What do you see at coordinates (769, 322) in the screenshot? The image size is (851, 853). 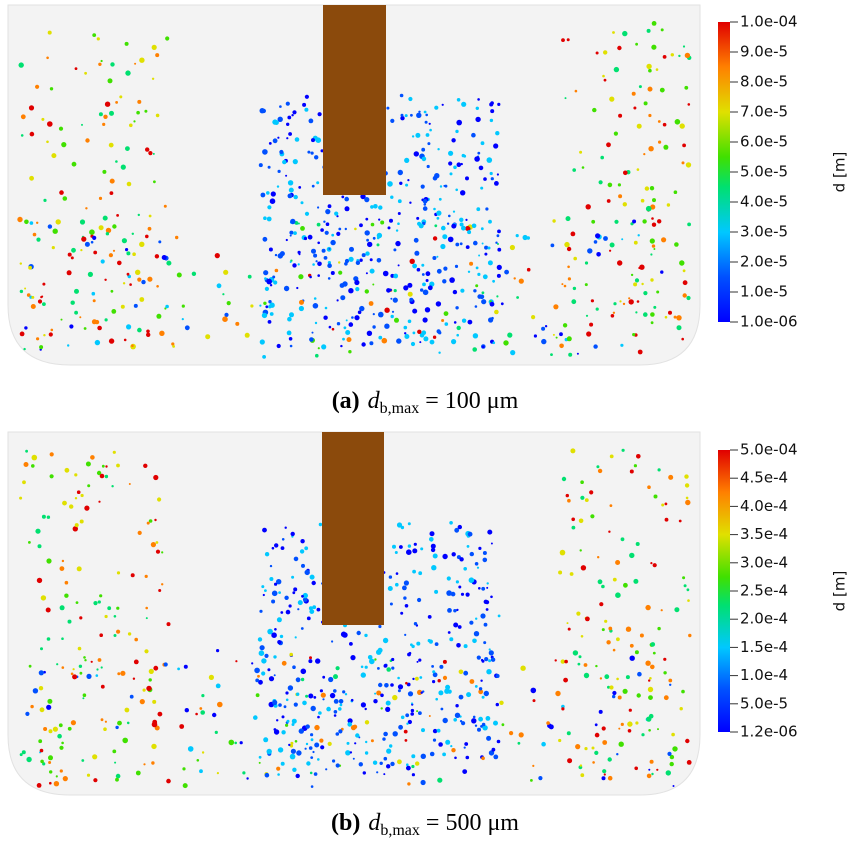 I see `colorbar-tick-label: 1.0e-06` at bounding box center [769, 322].